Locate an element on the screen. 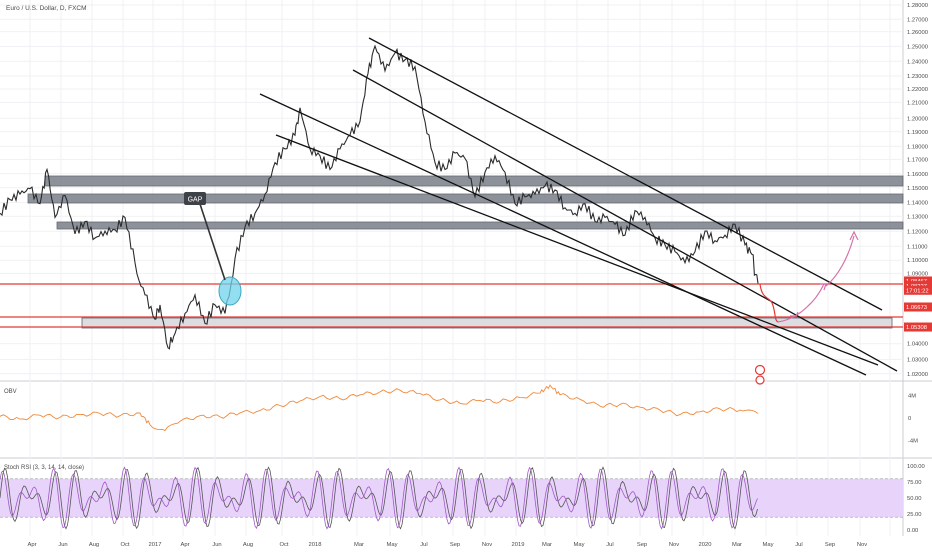 This screenshot has width=932, height=555. x-tick-label: 2019 is located at coordinates (518, 545).